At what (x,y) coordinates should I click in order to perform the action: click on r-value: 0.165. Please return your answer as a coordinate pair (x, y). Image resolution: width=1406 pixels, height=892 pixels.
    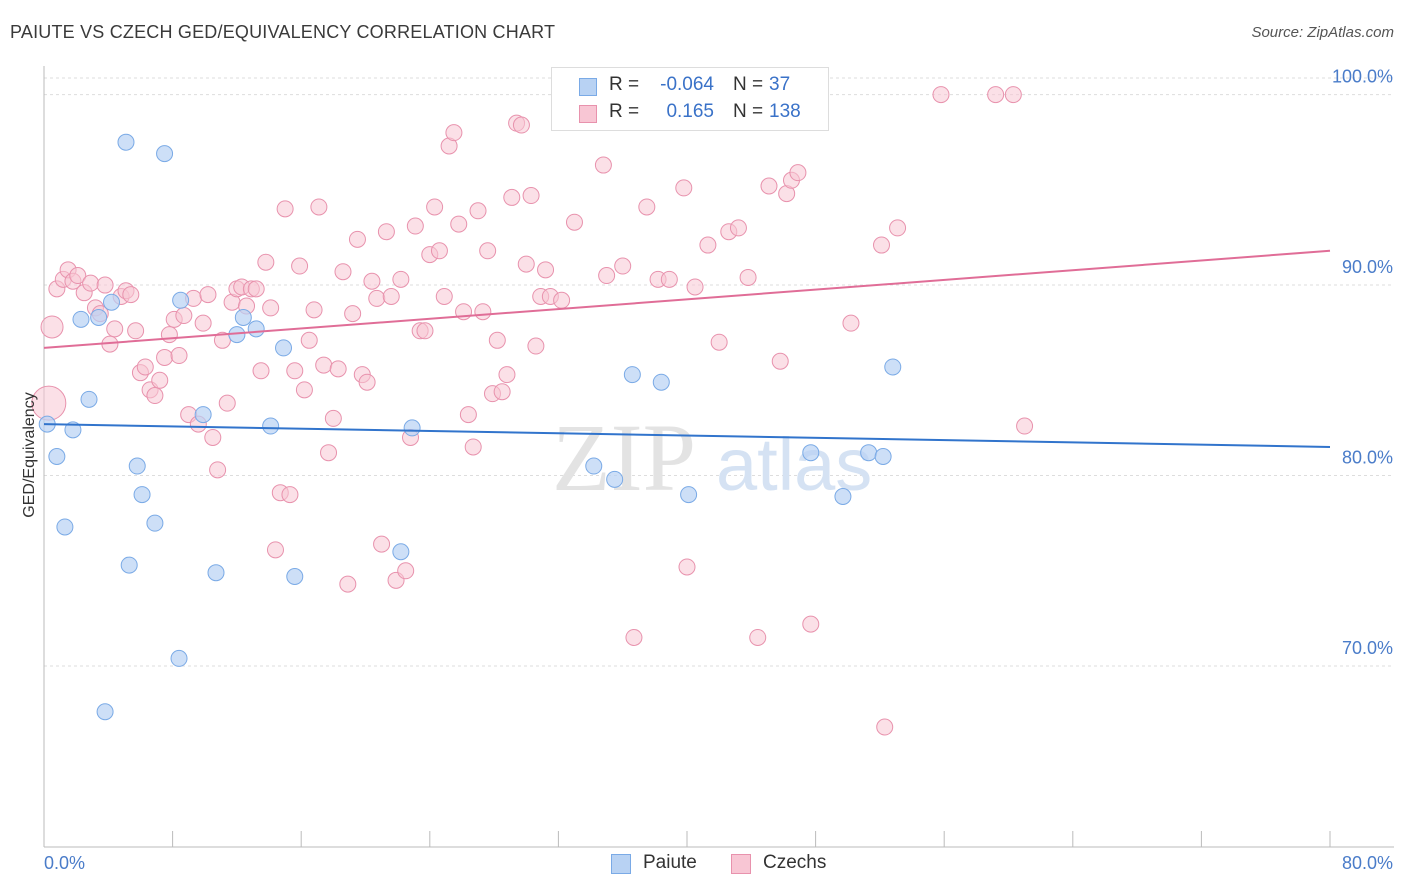
    Looking at the image, I should click on (690, 111).